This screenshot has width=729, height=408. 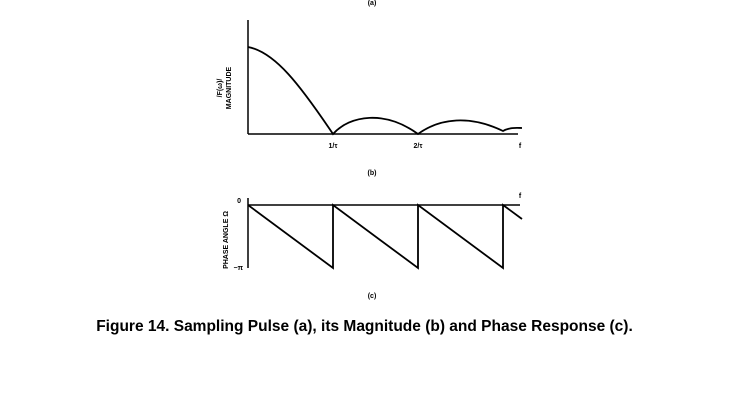 I want to click on phase-zero-label: 0, so click(x=239, y=201).